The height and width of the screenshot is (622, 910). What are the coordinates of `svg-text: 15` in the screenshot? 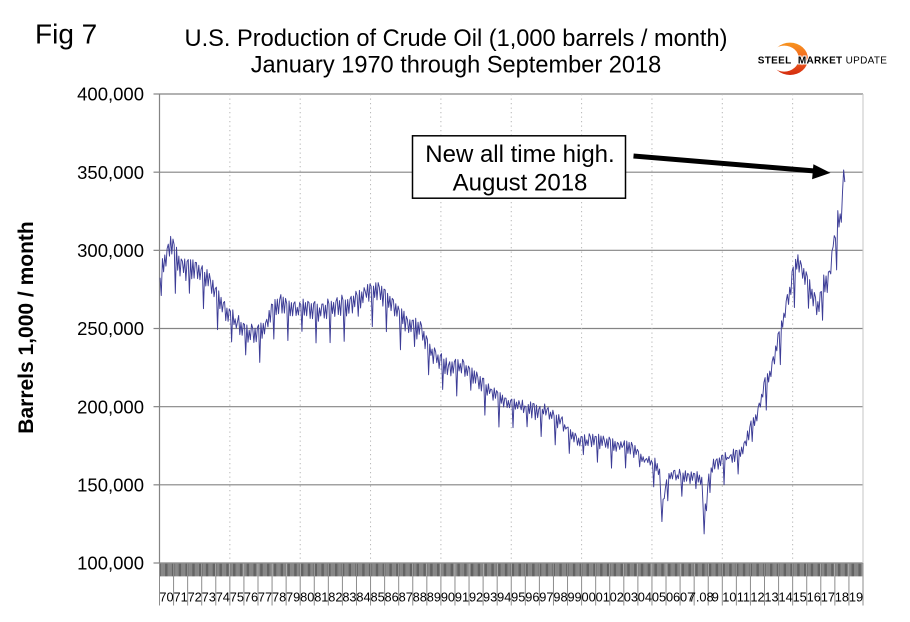 It's located at (800, 597).